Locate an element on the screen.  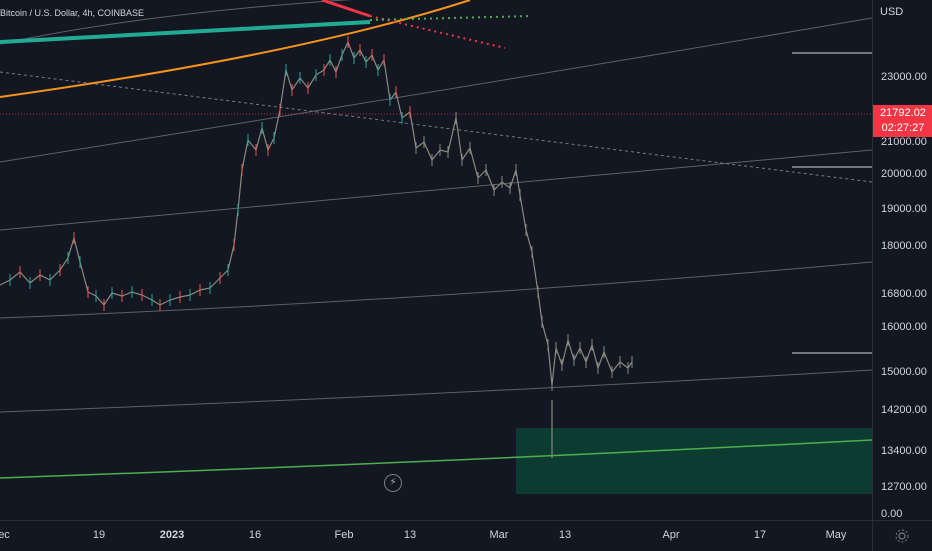
price-label: 16800.00 is located at coordinates (904, 294).